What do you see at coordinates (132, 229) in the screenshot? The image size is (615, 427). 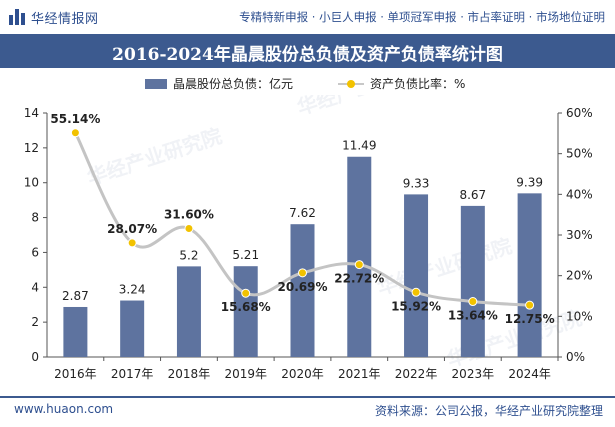 I see `ratio-value-label: 28.07%` at bounding box center [132, 229].